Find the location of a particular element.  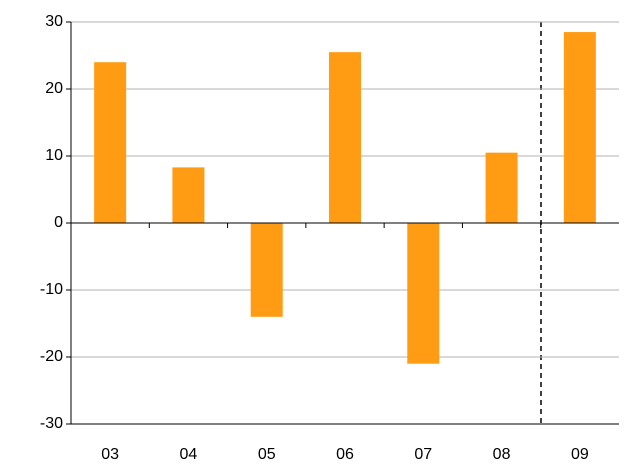

x-tick-label: 06 is located at coordinates (345, 454).